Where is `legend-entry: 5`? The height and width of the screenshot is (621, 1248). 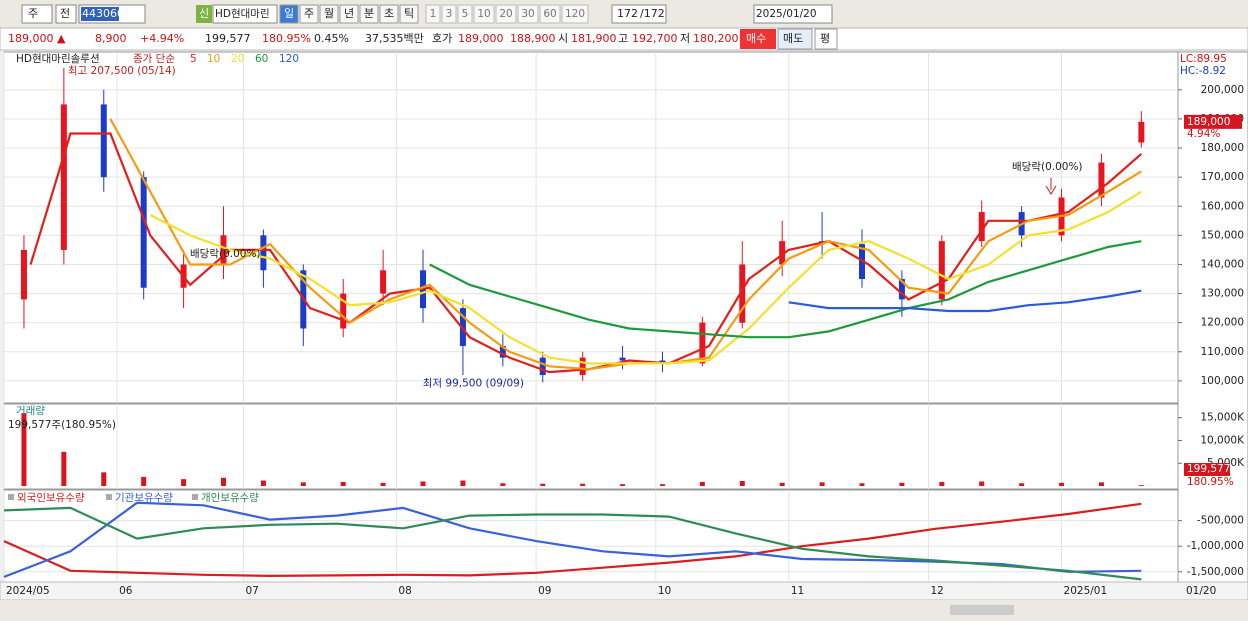 legend-entry: 5 is located at coordinates (193, 59).